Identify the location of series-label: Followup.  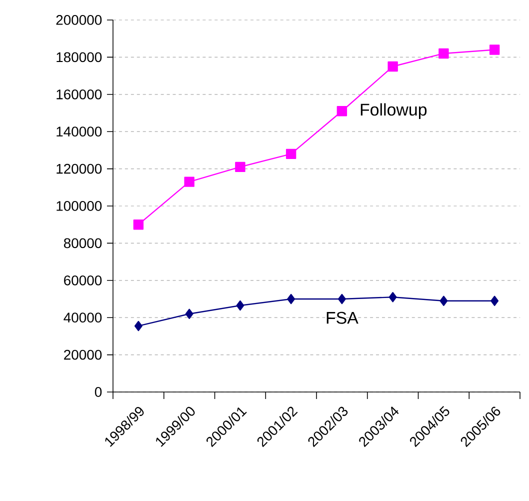
(393, 111).